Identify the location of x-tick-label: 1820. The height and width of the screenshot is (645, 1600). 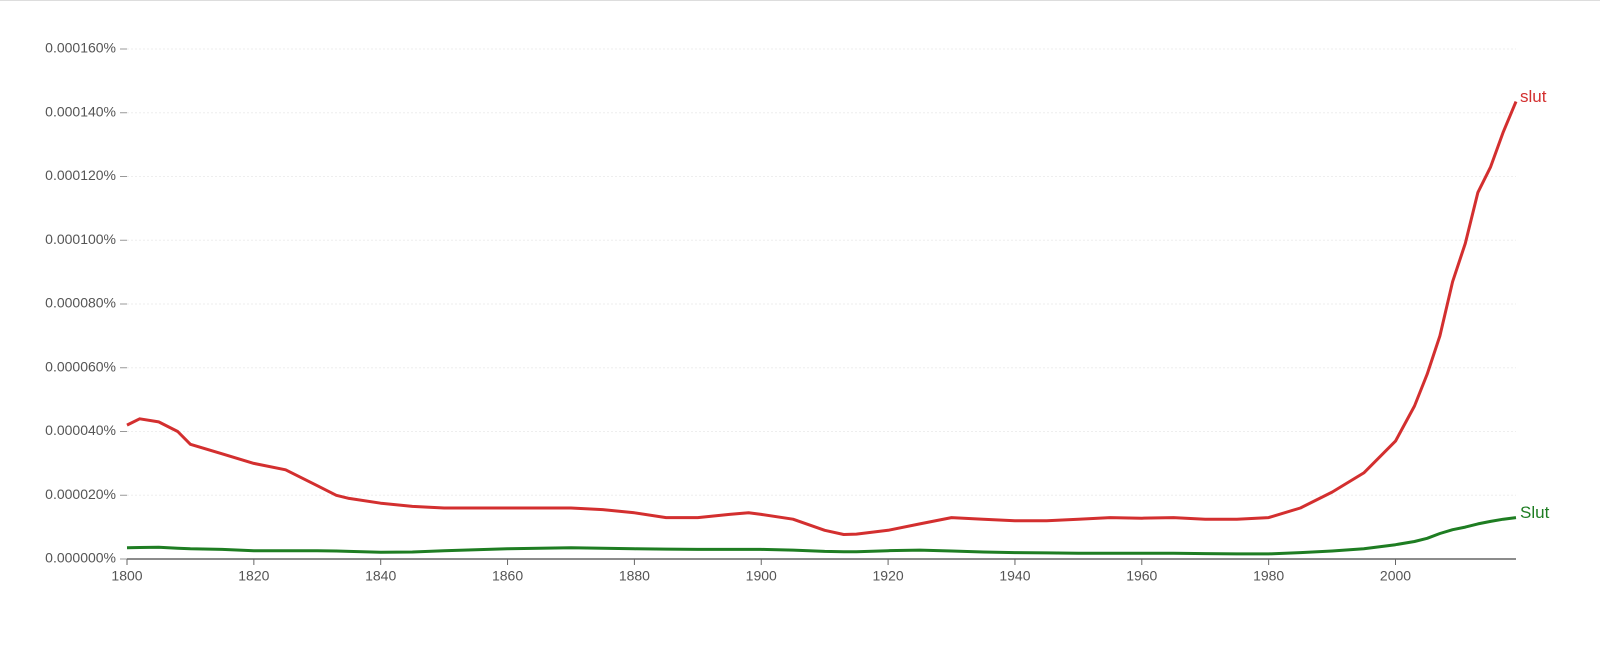
(253, 576).